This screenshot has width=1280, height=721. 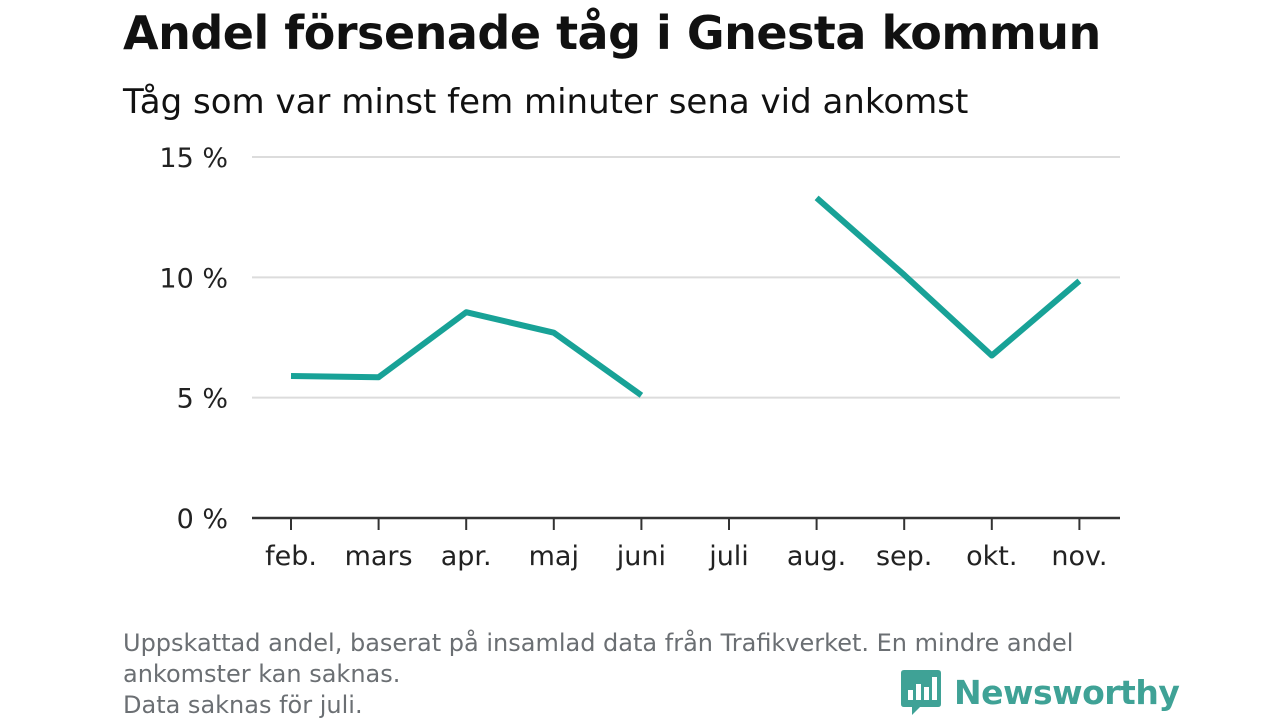 I want to click on x-tick-label: sep., so click(x=904, y=556).